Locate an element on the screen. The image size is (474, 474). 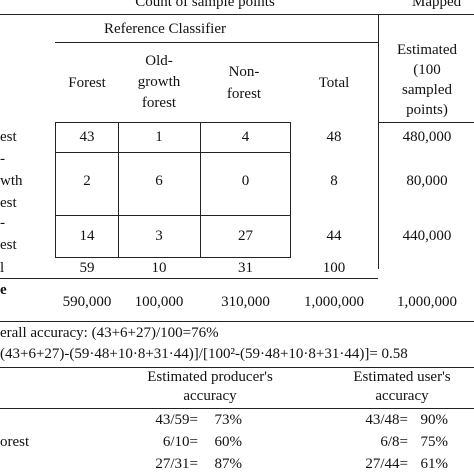
rule-reference is located at coordinates (216, 42).